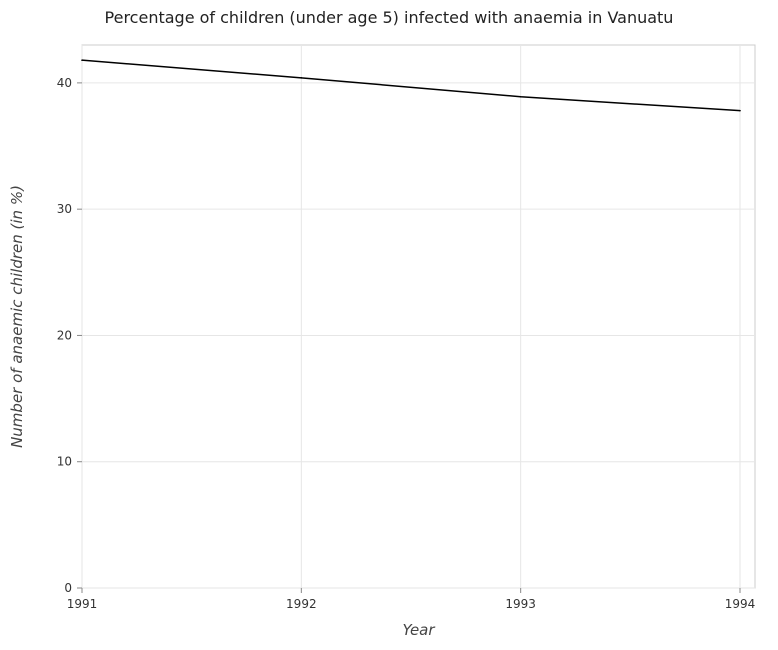 The width and height of the screenshot is (778, 650). What do you see at coordinates (64, 83) in the screenshot?
I see `y-tick-label: 40` at bounding box center [64, 83].